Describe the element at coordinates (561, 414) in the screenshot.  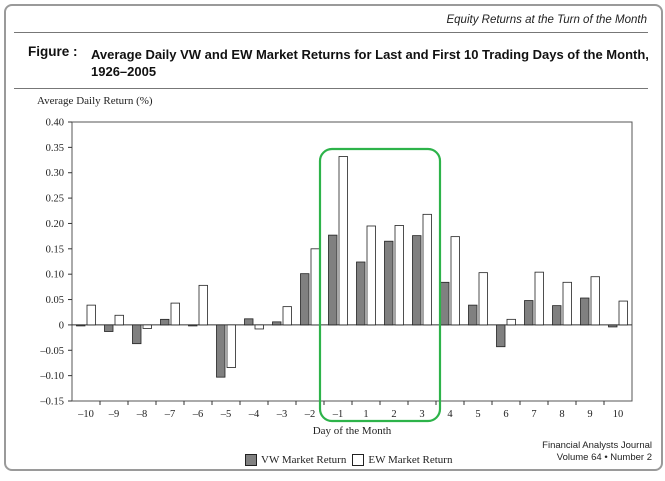
I see `x-tick-label: 8` at that location.